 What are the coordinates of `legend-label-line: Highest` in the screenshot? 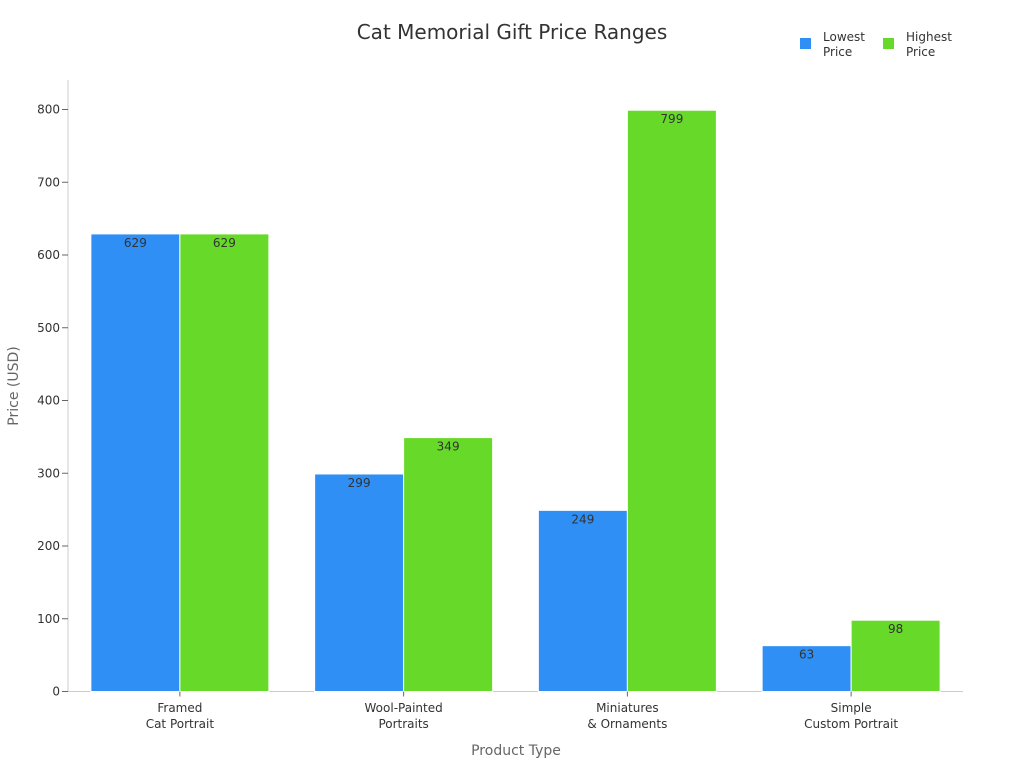 It's located at (928, 37).